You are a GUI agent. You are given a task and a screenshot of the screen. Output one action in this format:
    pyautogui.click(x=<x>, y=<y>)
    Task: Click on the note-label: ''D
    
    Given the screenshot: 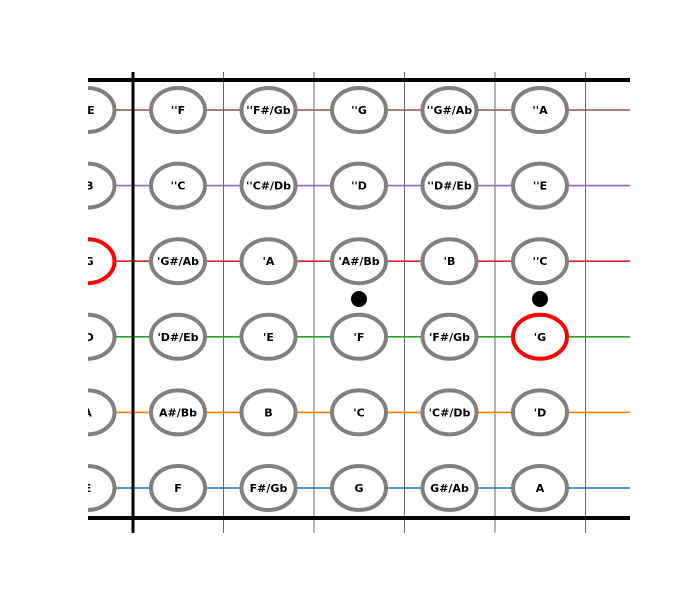 What is the action you would take?
    pyautogui.click(x=359, y=186)
    